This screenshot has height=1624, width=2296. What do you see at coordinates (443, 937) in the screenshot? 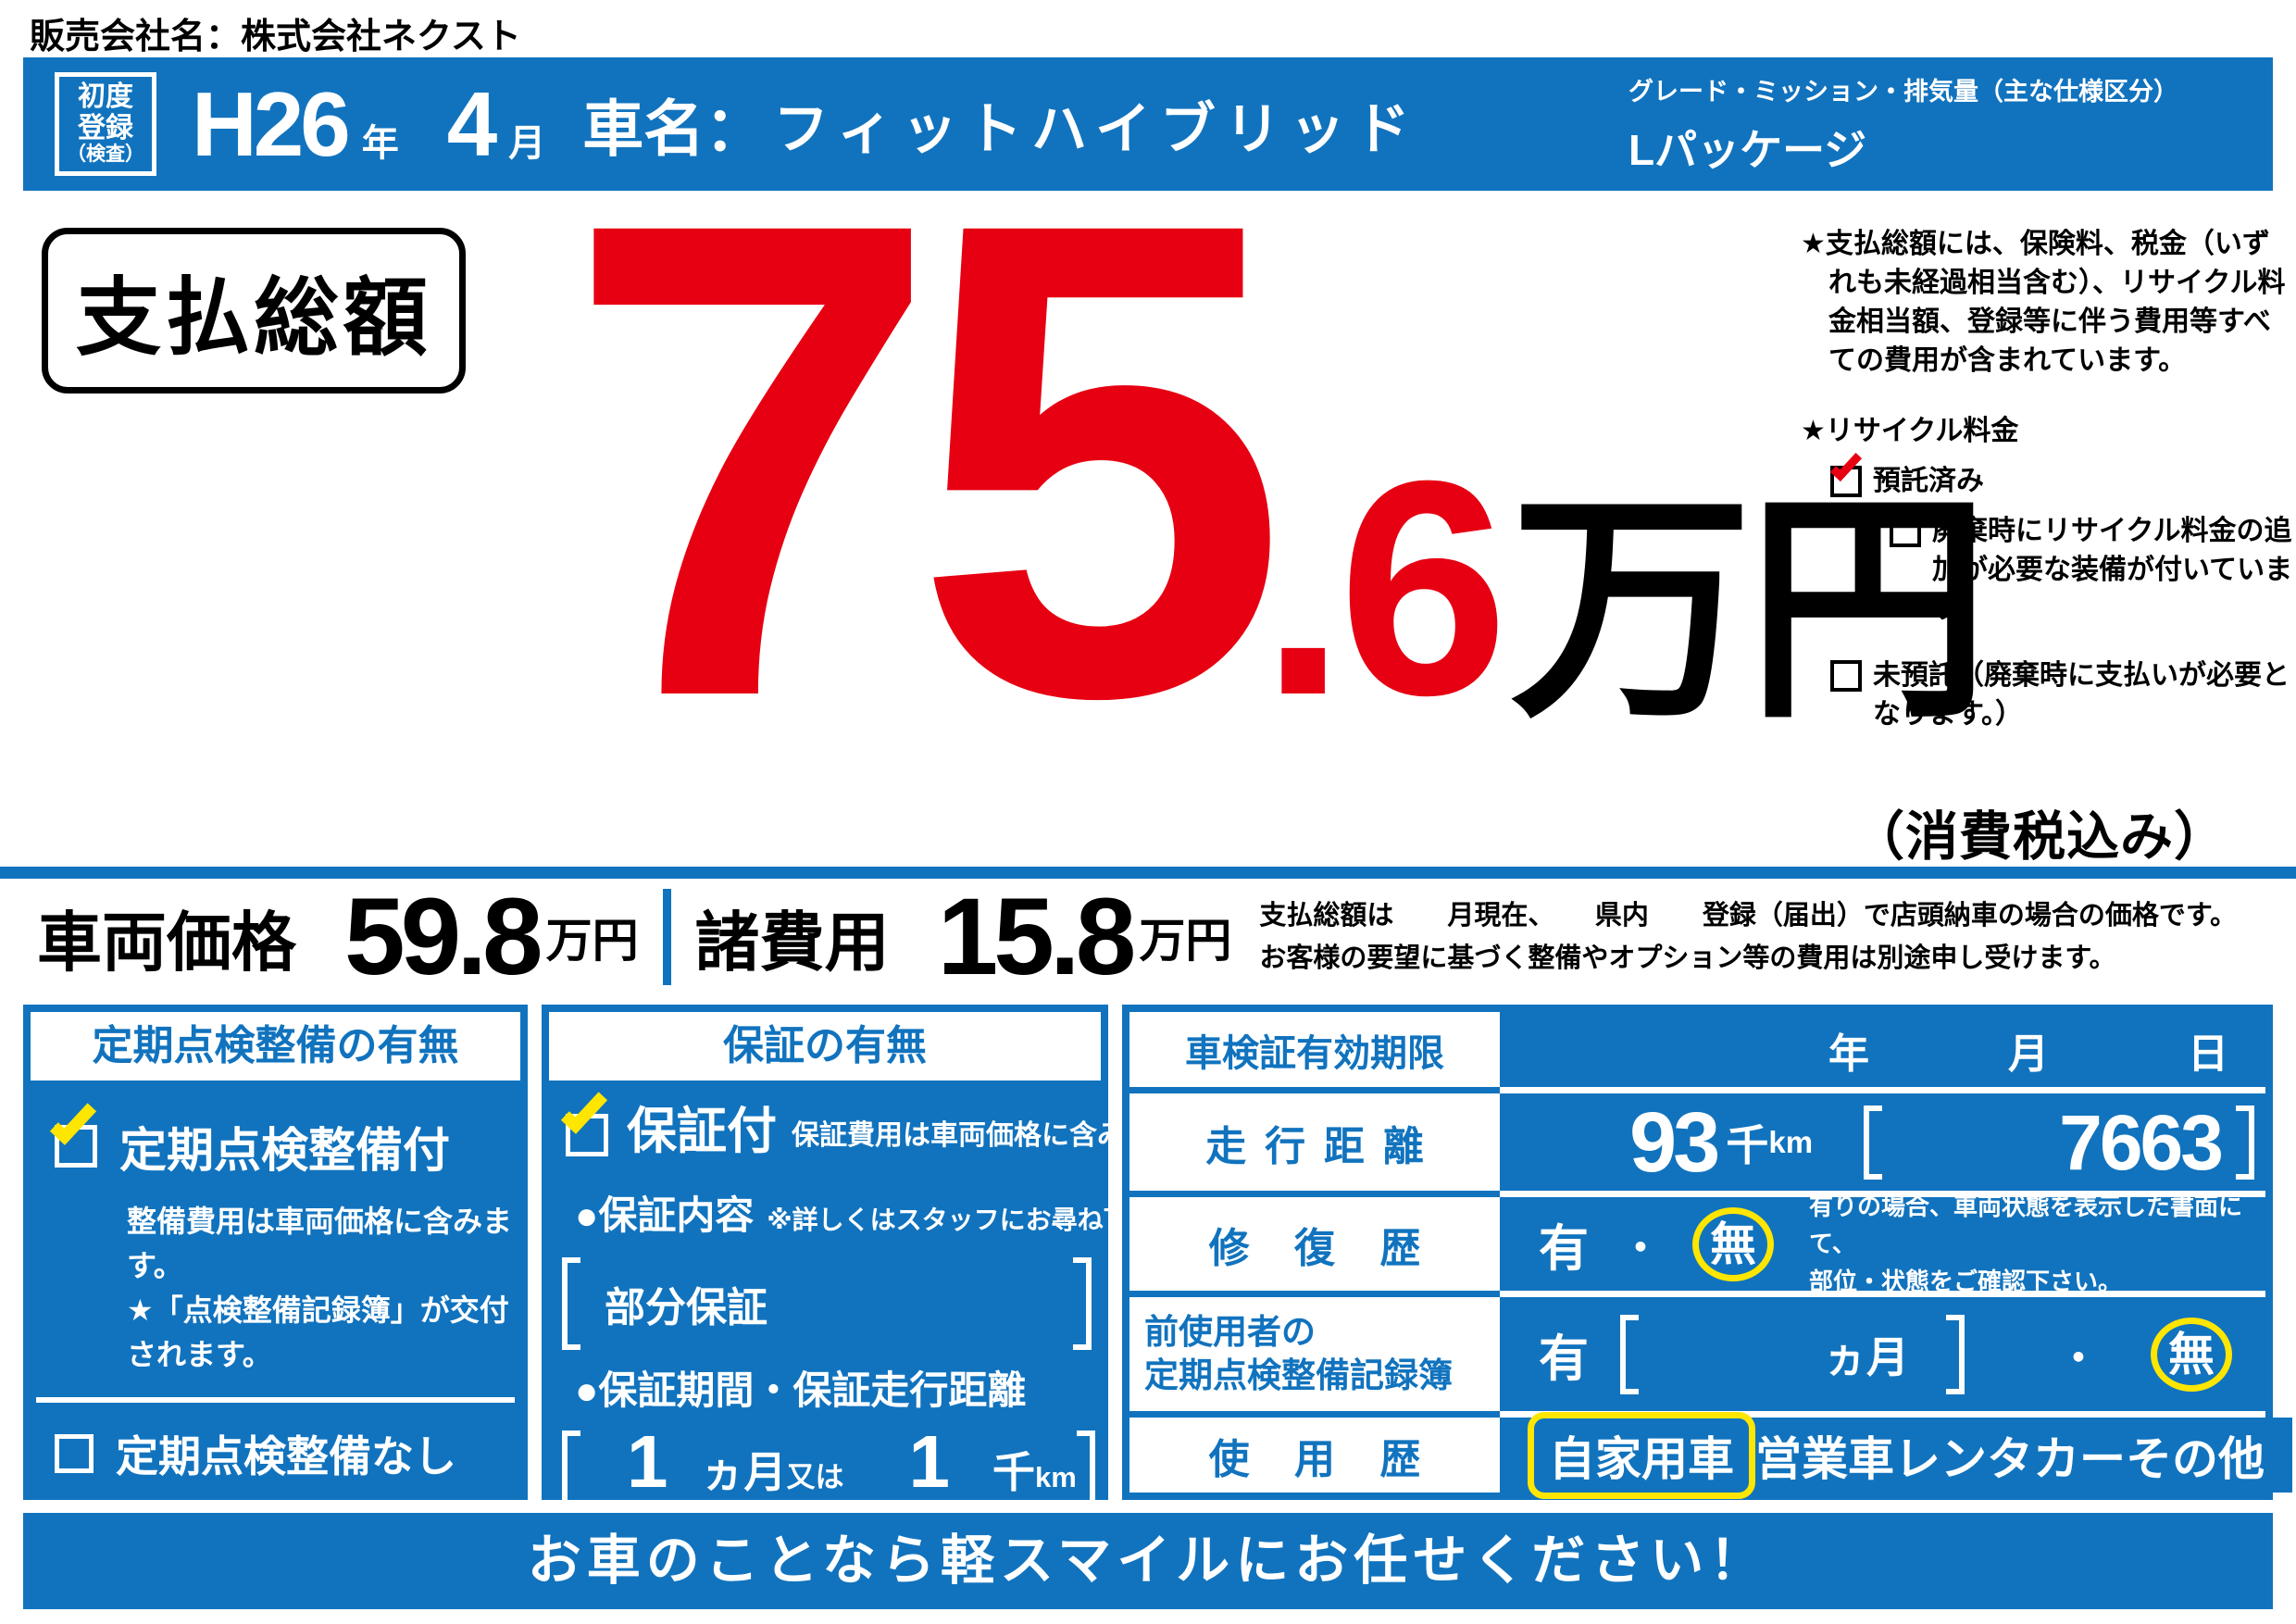
I see `vehicle-price-value: 59.8` at bounding box center [443, 937].